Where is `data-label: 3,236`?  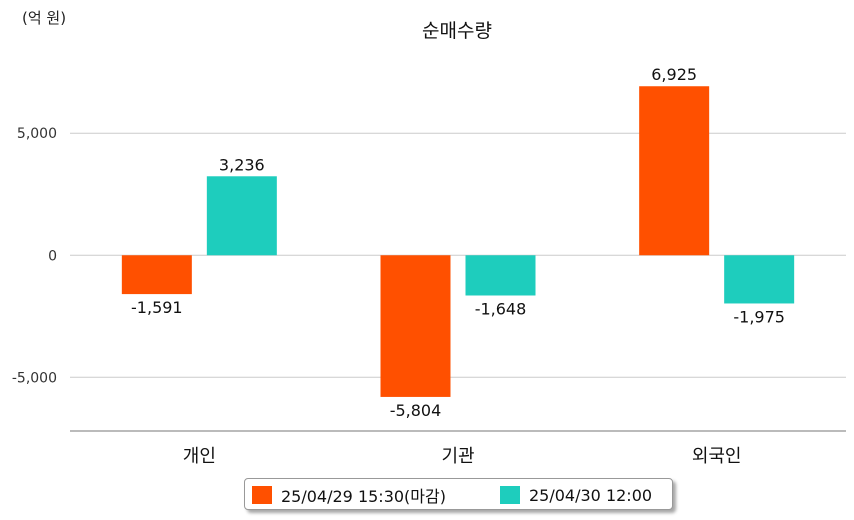
data-label: 3,236 is located at coordinates (242, 164).